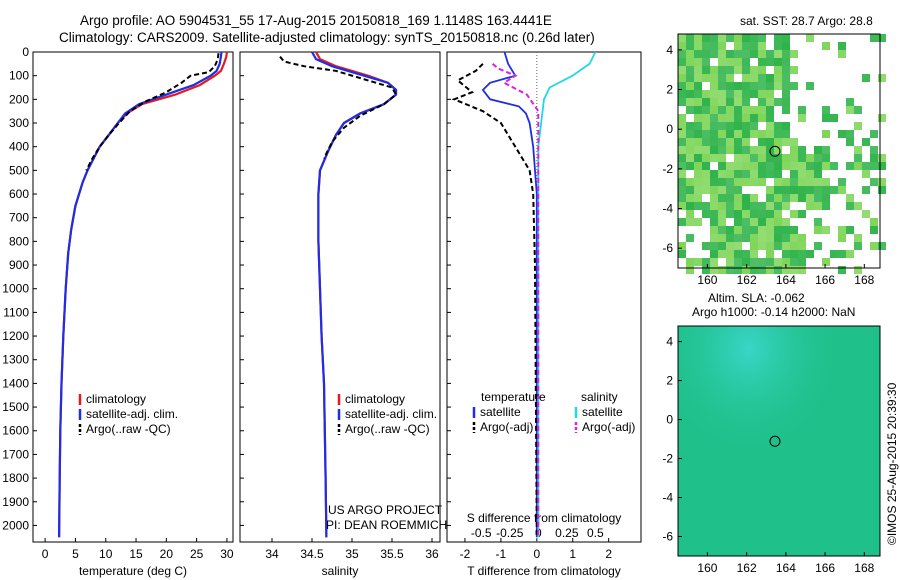 This screenshot has width=900, height=580. I want to click on salinity-xtick-label: 36, so click(432, 554).